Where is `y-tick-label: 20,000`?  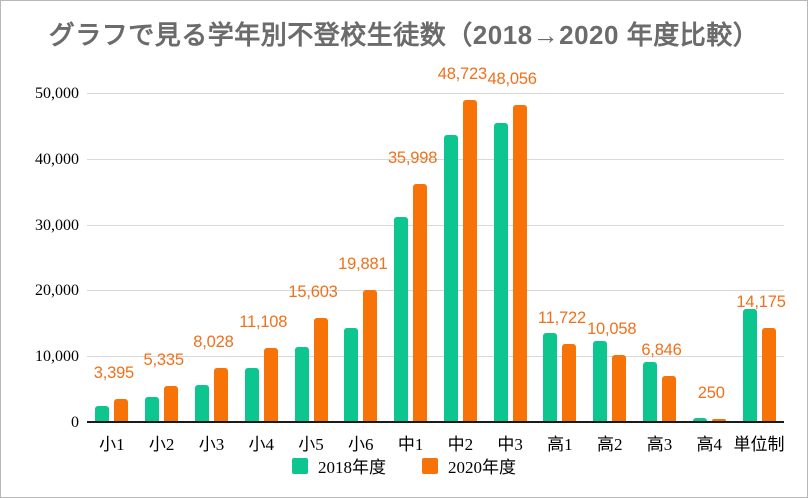
y-tick-label: 20,000 is located at coordinates (57, 291).